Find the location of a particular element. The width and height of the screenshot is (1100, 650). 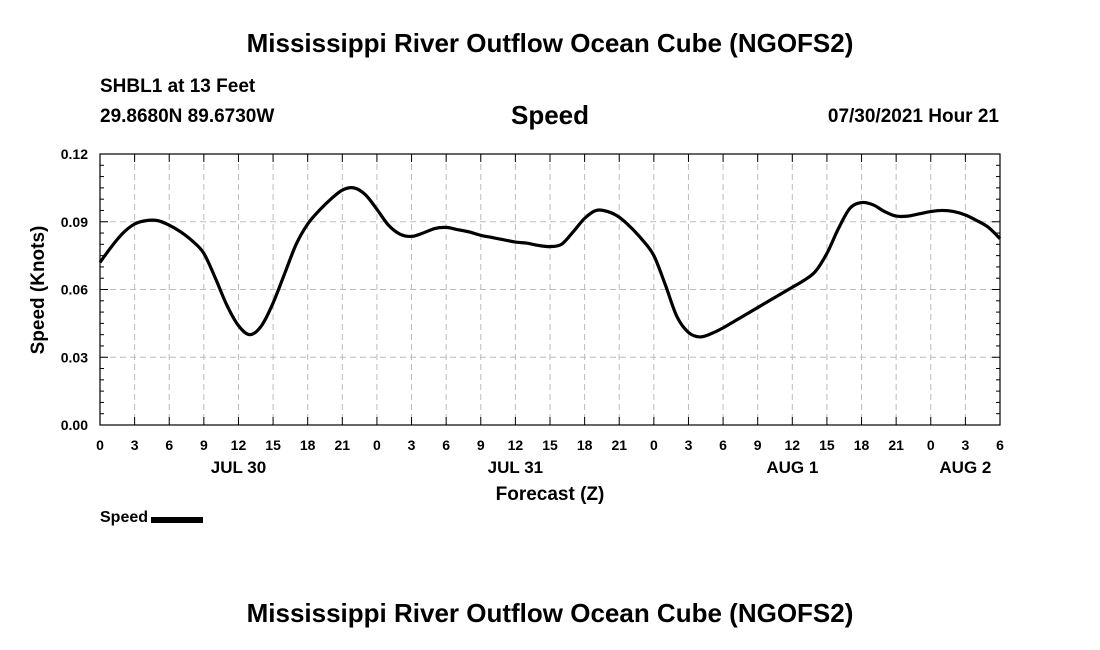

x-axis-title: Forecast (Z) is located at coordinates (550, 494).